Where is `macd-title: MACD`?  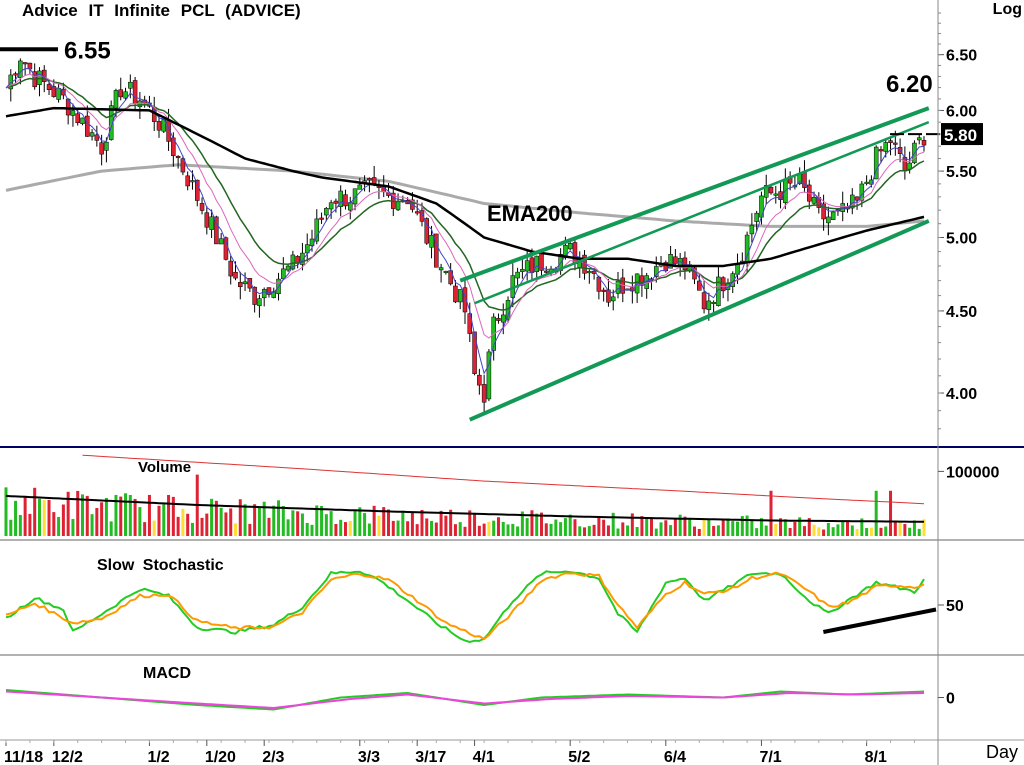
macd-title: MACD is located at coordinates (167, 673).